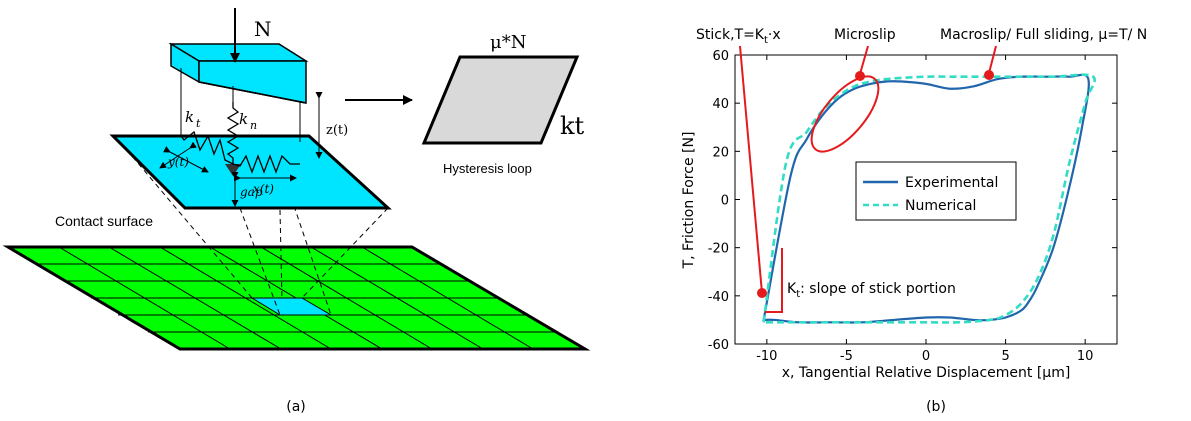 The height and width of the screenshot is (421, 1191). I want to click on x-disp-label: x(t), so click(263, 189).